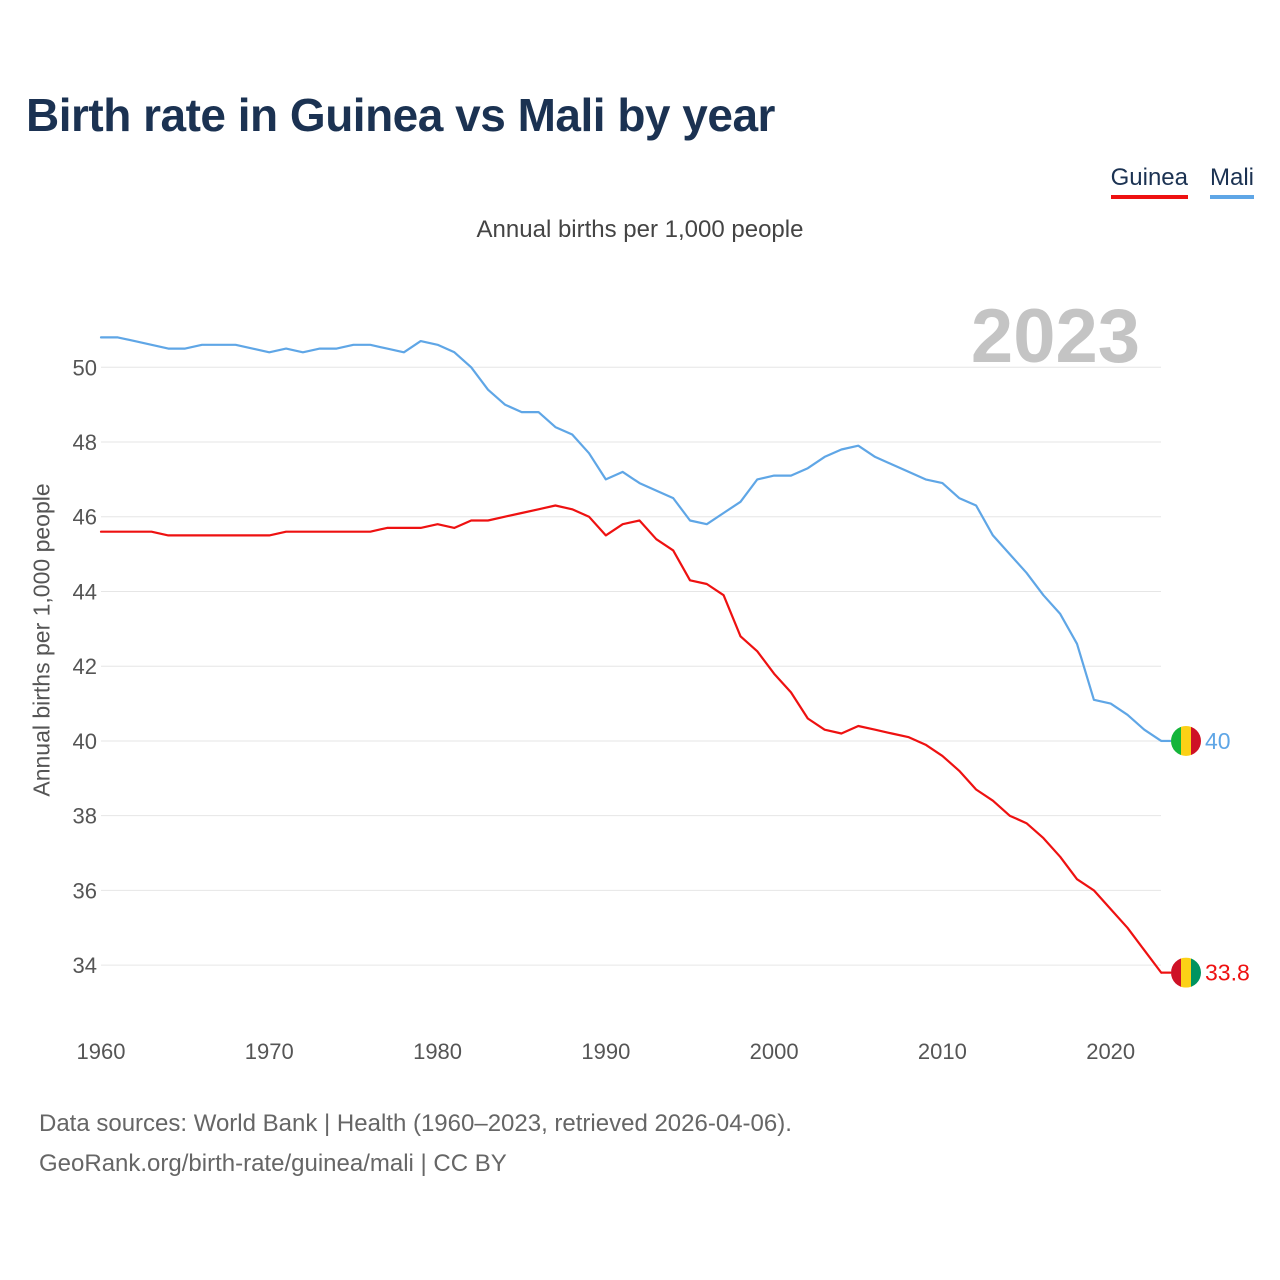  Describe the element at coordinates (101, 1051) in the screenshot. I see `x-tick-label: 1960` at that location.